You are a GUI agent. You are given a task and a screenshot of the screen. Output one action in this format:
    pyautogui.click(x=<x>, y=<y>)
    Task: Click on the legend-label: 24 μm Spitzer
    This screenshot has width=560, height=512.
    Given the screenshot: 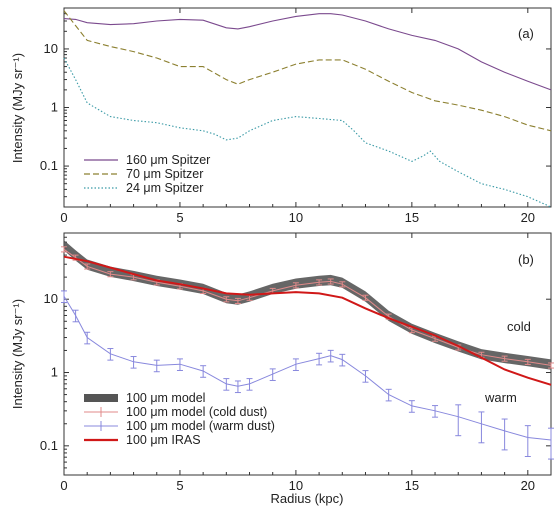 What is the action you would take?
    pyautogui.click(x=164, y=188)
    